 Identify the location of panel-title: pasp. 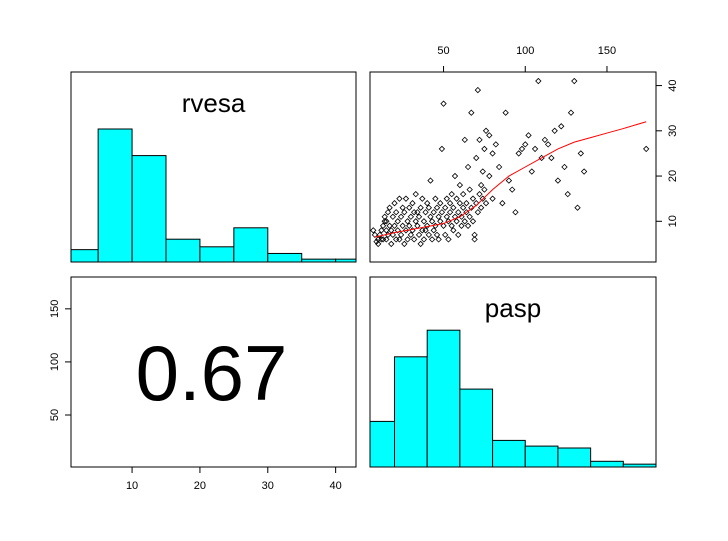
(513, 308).